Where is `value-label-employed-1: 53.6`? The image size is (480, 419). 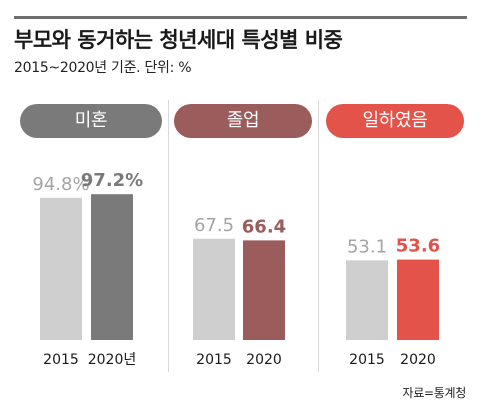 value-label-employed-1: 53.6 is located at coordinates (418, 246).